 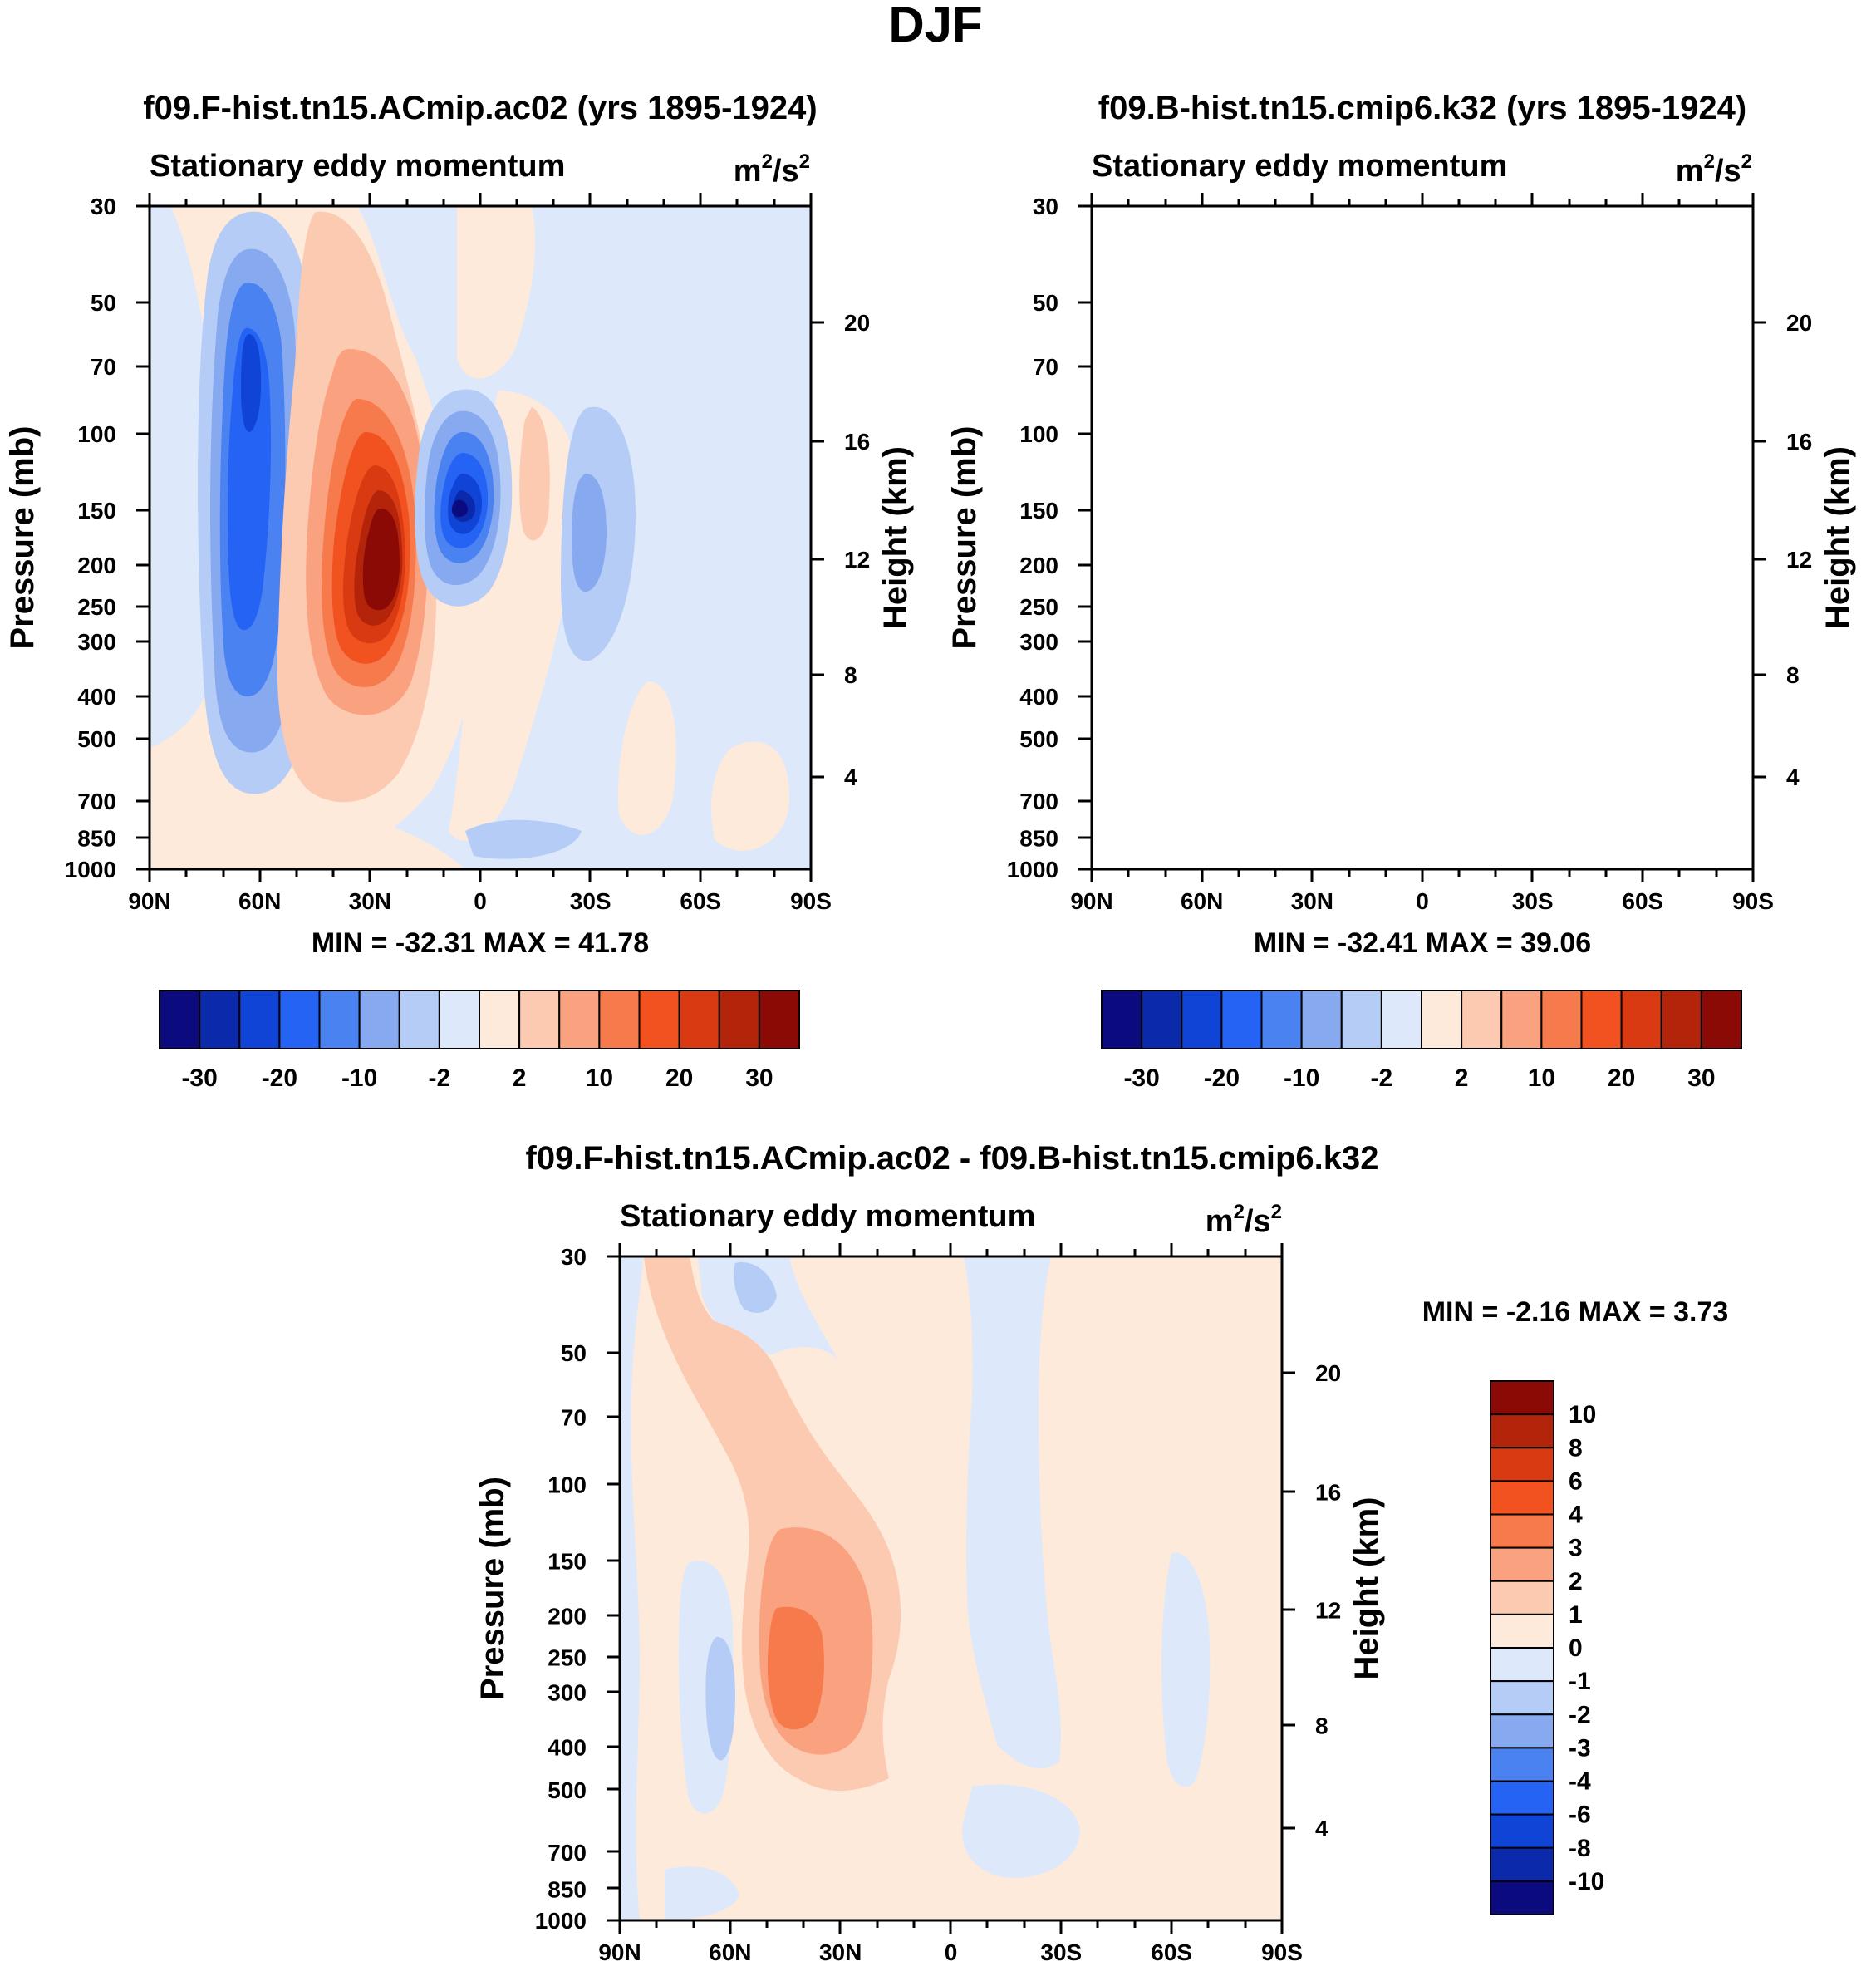 What do you see at coordinates (279, 1078) in the screenshot?
I see `colorbar-label: -20` at bounding box center [279, 1078].